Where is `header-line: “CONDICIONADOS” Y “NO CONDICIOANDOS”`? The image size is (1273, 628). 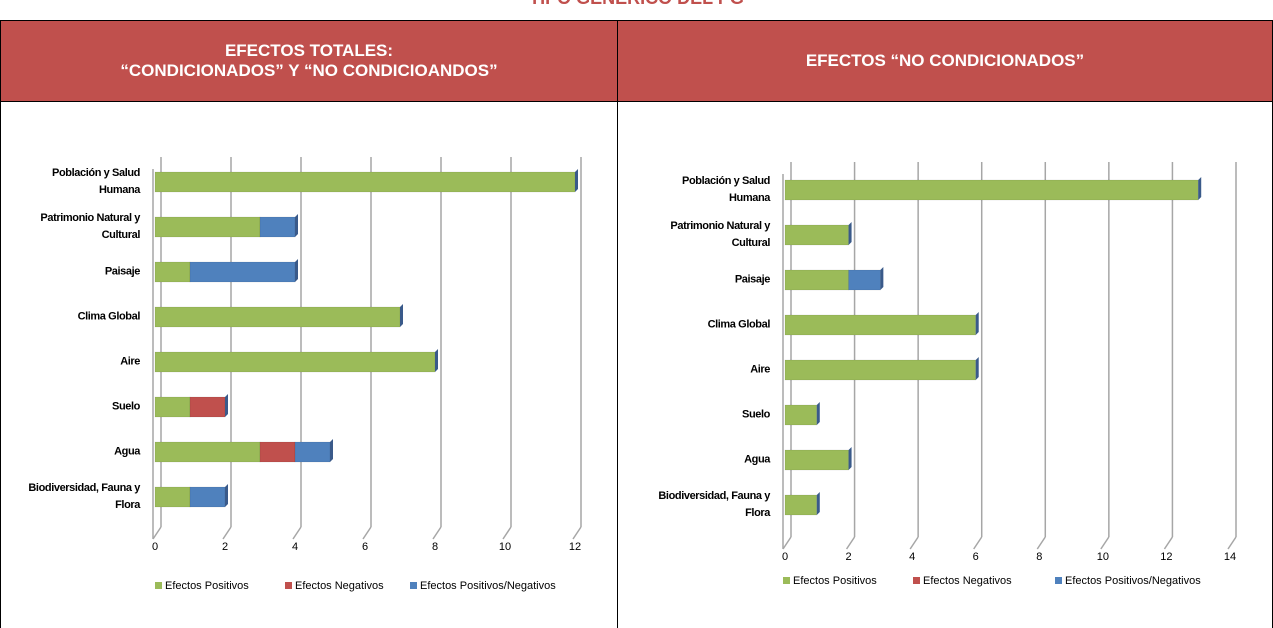 header-line: “CONDICIONADOS” Y “NO CONDICIOANDOS” is located at coordinates (309, 70).